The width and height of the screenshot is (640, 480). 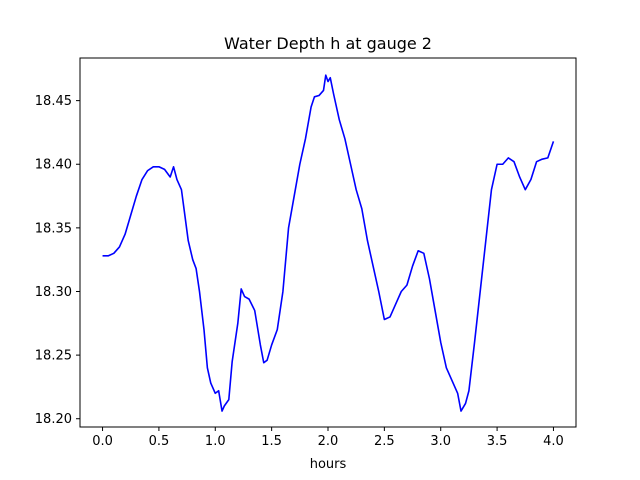 What do you see at coordinates (497, 441) in the screenshot?
I see `x-tick-label: 3.5` at bounding box center [497, 441].